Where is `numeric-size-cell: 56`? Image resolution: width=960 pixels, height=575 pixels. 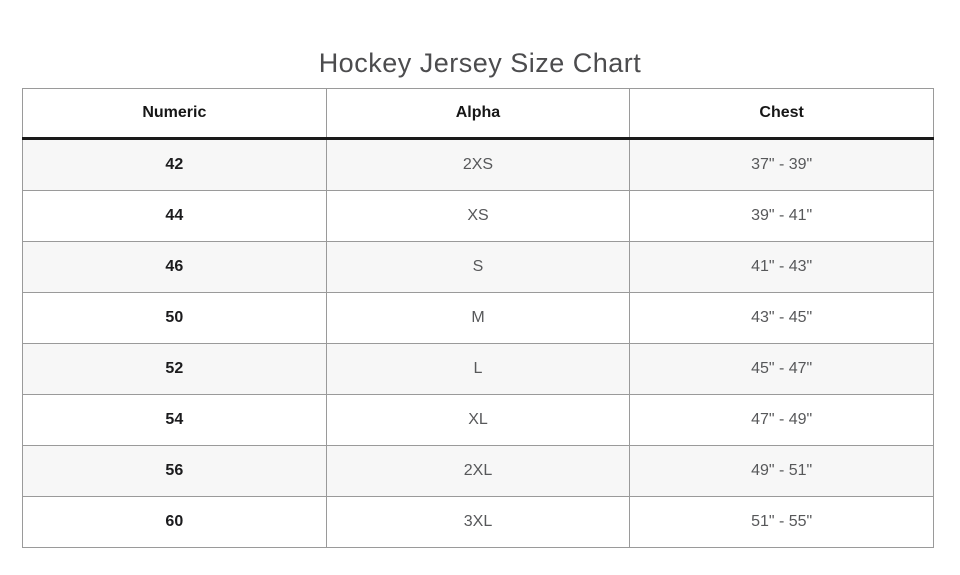
numeric-size-cell: 56 is located at coordinates (174, 471).